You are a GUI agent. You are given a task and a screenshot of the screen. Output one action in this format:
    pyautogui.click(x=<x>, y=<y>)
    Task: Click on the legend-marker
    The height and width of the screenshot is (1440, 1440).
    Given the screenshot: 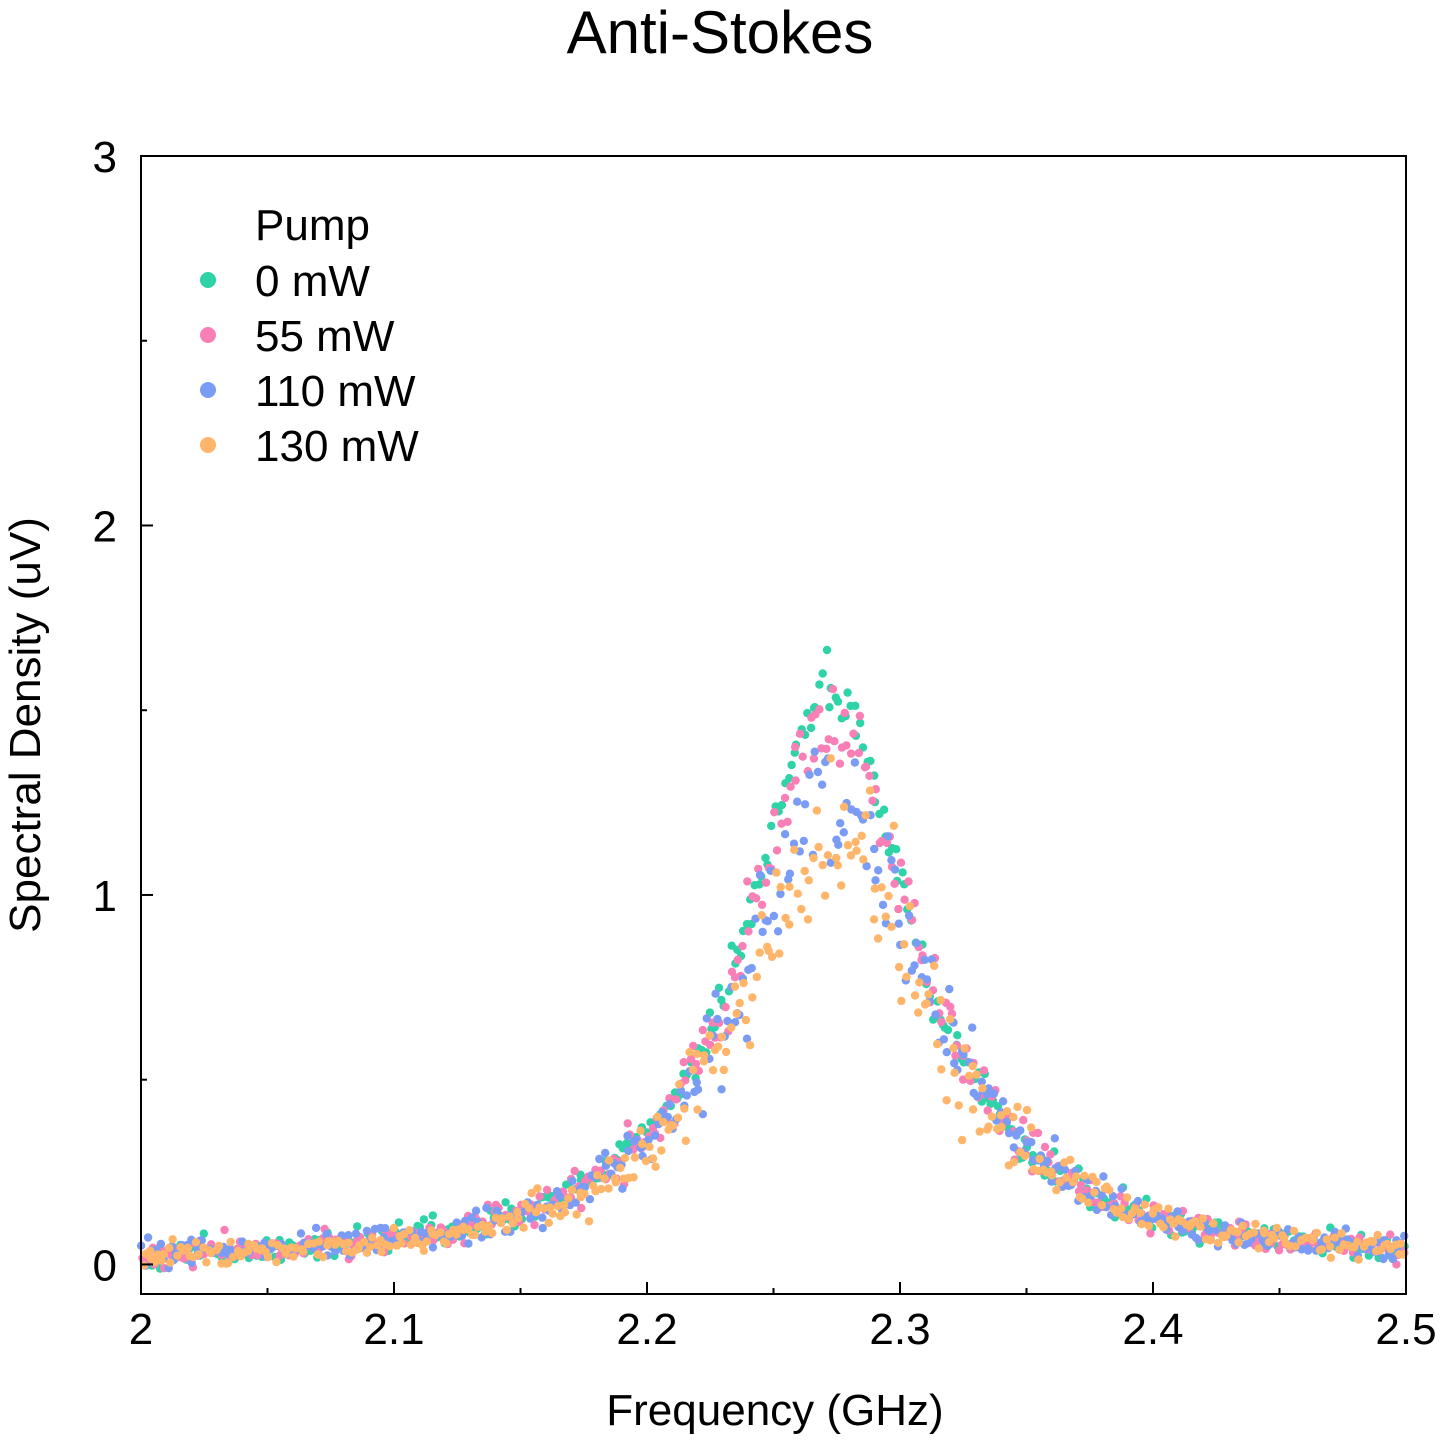 What is the action you would take?
    pyautogui.click(x=208, y=390)
    